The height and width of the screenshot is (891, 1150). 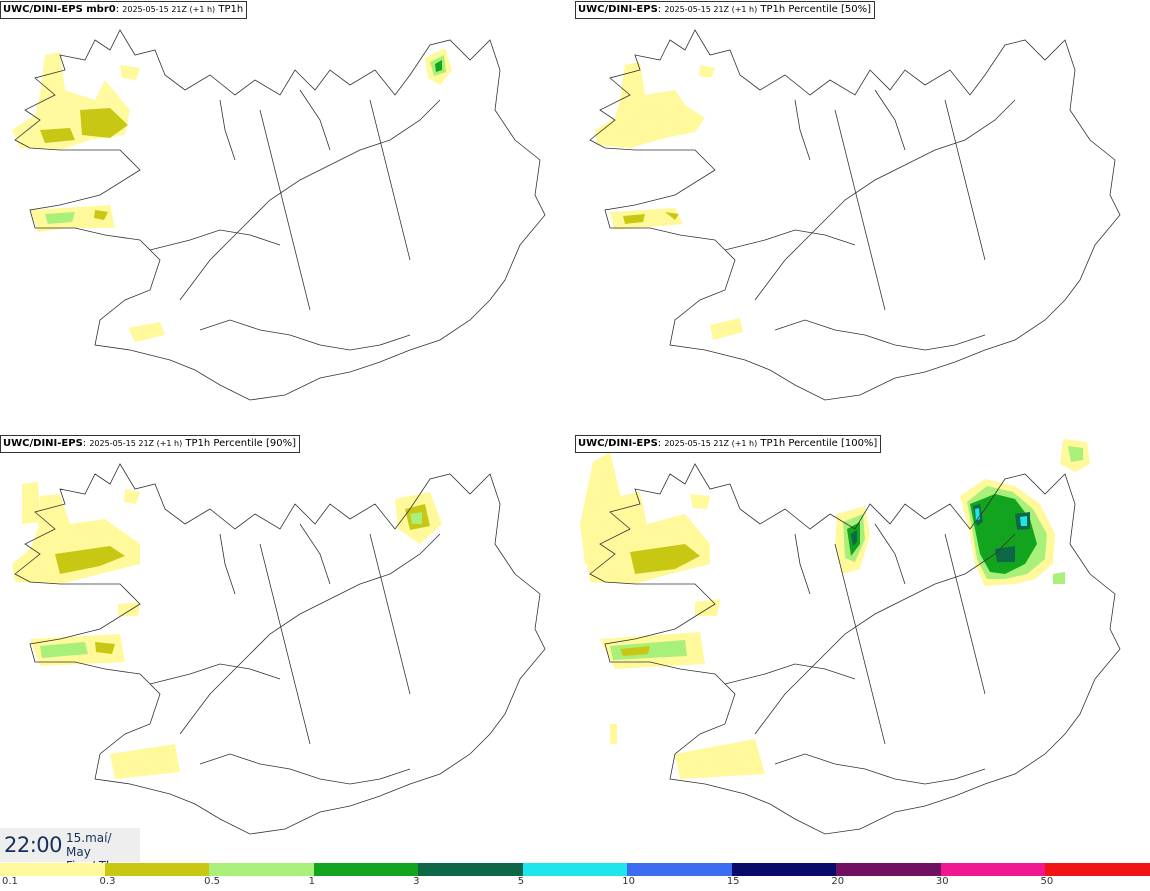 I want to click on legend-tick-label: 30, so click(x=942, y=881).